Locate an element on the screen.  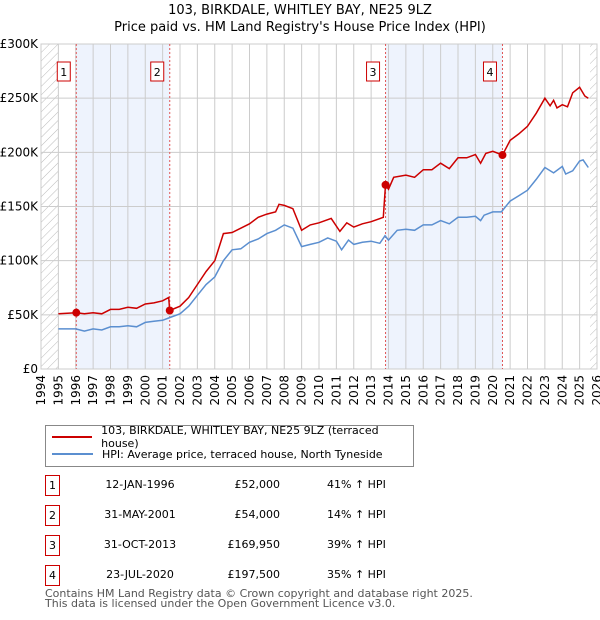
table-row: 4 23-JUL-2020 £197,500 35% ↑ HPI is located at coordinates (245, 575).